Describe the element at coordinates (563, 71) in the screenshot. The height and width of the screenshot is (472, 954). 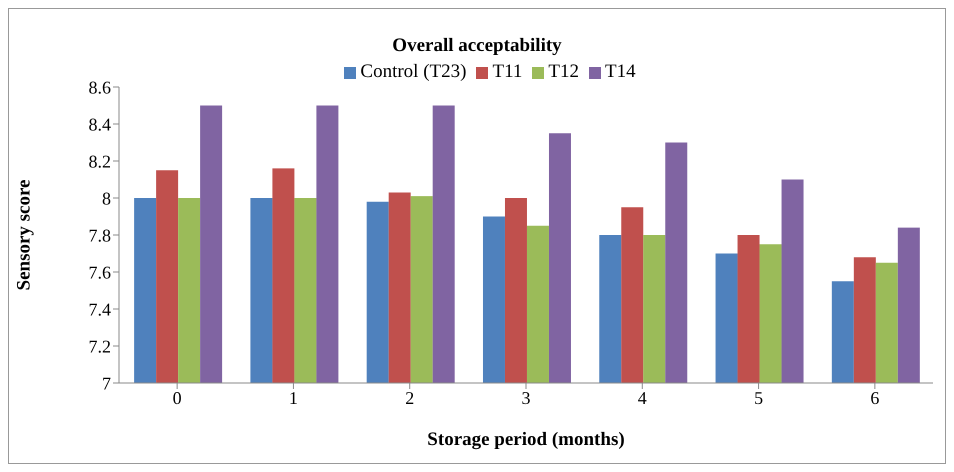
I see `legend-label: T12` at that location.